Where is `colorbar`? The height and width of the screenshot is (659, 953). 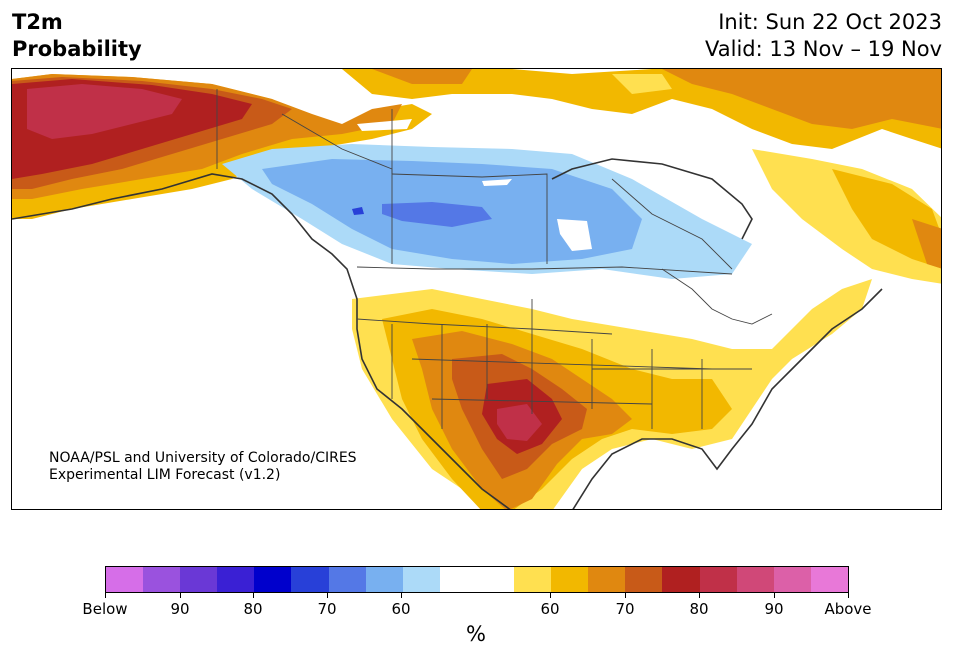
colorbar is located at coordinates (477, 579).